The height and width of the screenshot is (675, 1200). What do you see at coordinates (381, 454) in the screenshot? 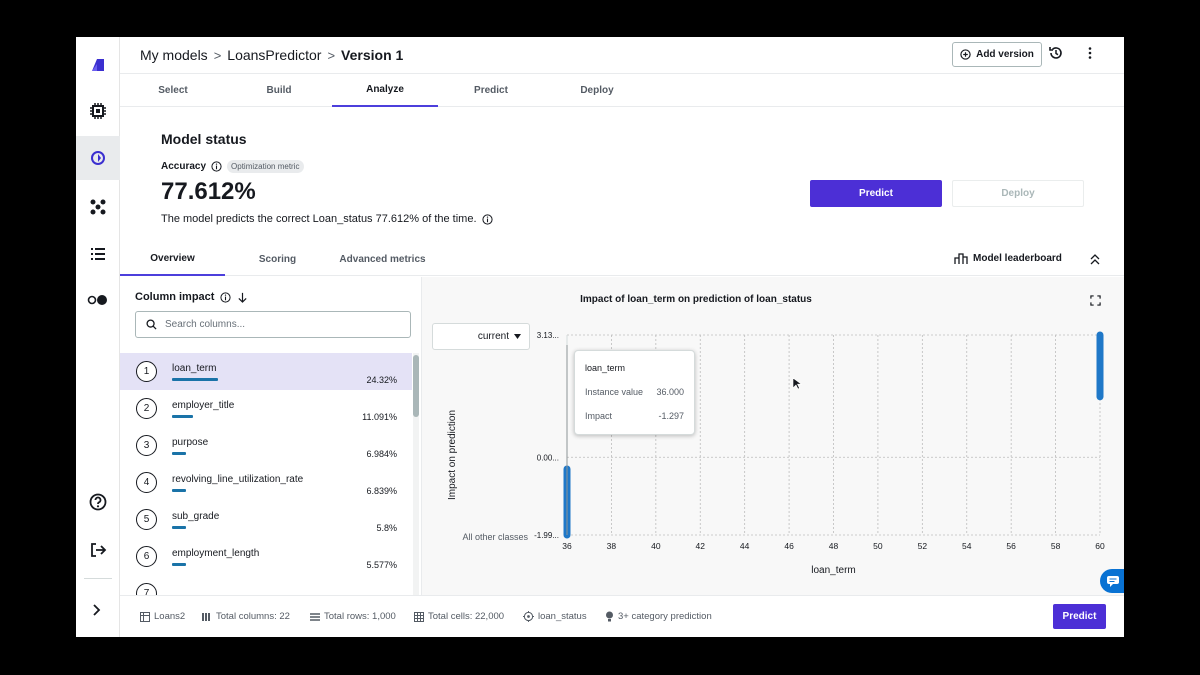
I see `column-impact-percent: 6.984%` at bounding box center [381, 454].